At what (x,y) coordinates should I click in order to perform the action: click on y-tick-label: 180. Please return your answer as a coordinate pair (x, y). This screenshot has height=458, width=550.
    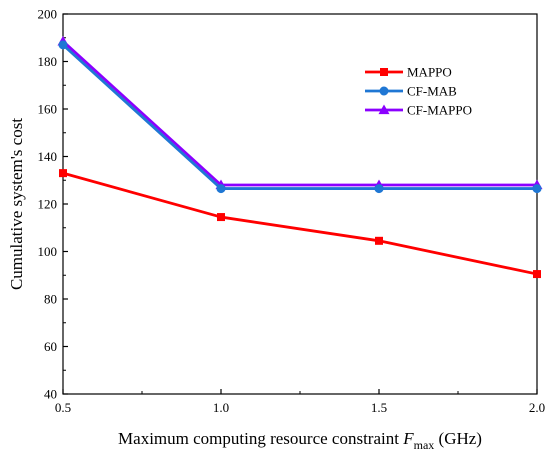
    Looking at the image, I should click on (48, 61).